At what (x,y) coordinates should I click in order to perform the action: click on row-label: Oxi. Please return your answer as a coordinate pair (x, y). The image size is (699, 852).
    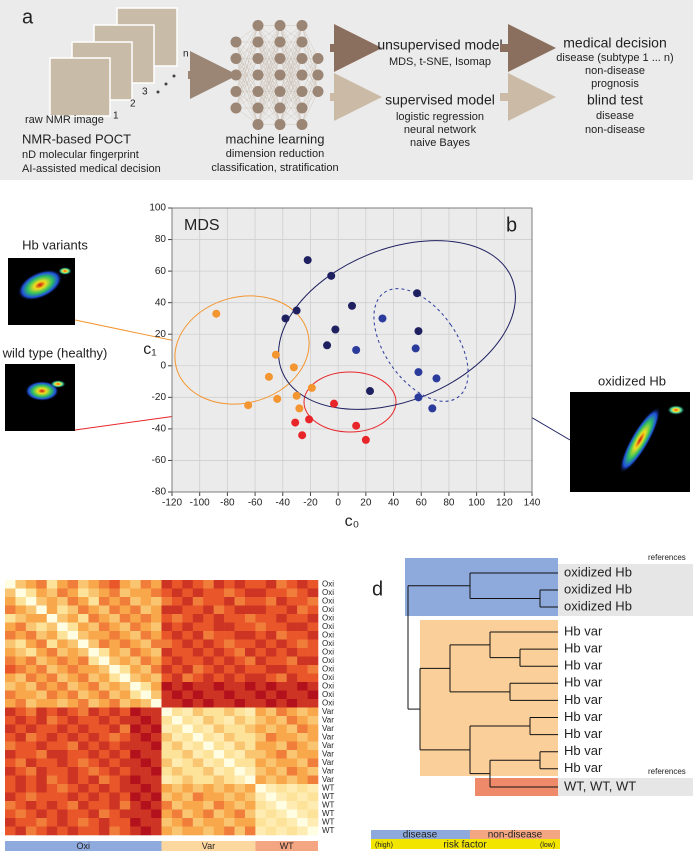
    Looking at the image, I should click on (328, 677).